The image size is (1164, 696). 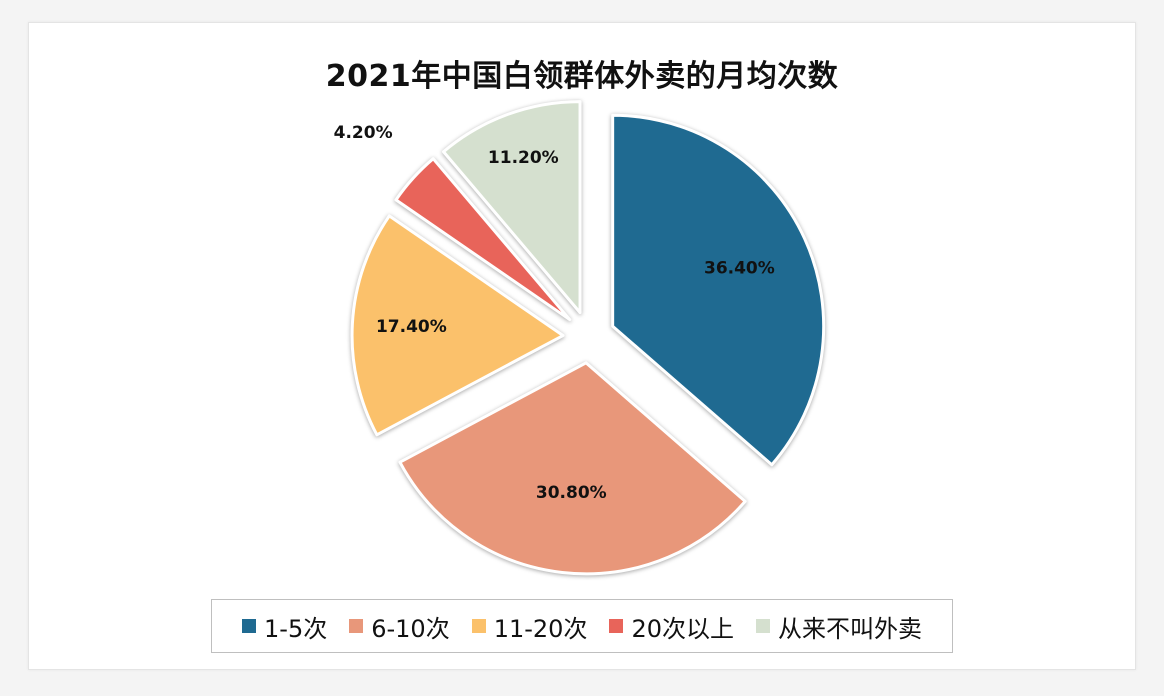 I want to click on legend-item-4: 20次以上, so click(x=671, y=626).